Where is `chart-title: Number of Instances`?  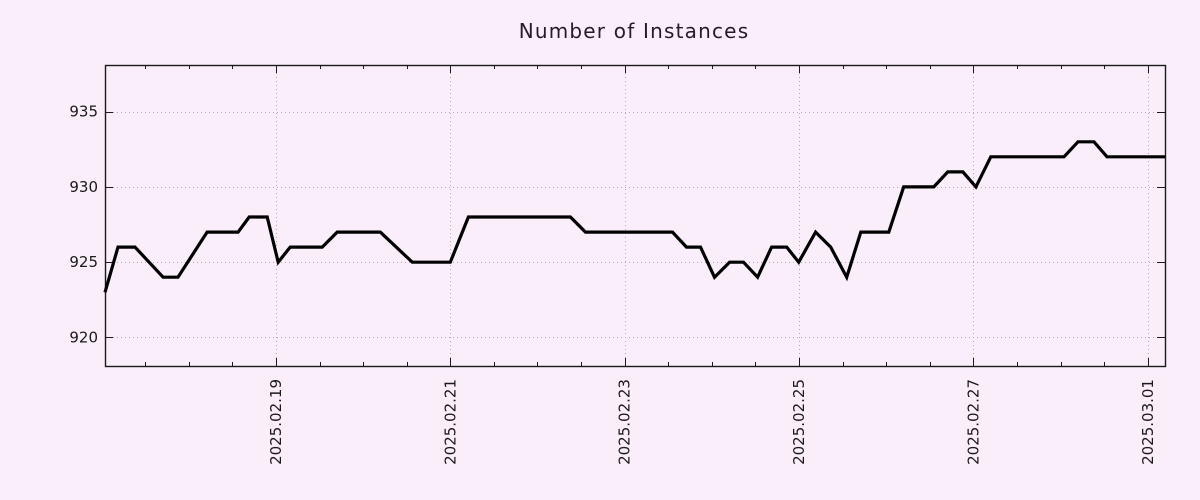
chart-title: Number of Instances is located at coordinates (634, 31).